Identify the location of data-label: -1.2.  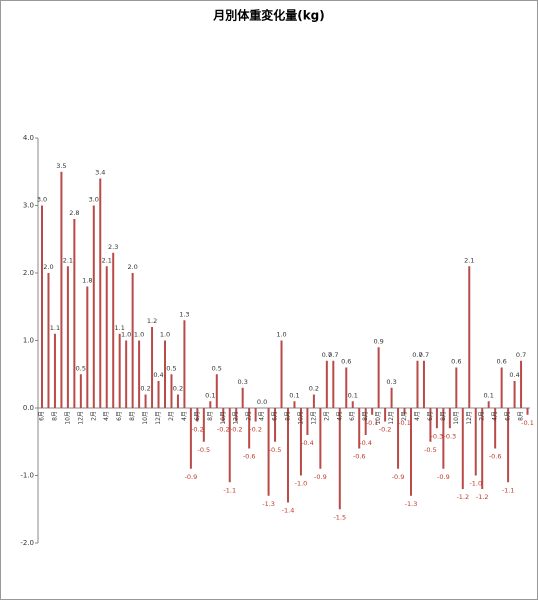
(462, 497).